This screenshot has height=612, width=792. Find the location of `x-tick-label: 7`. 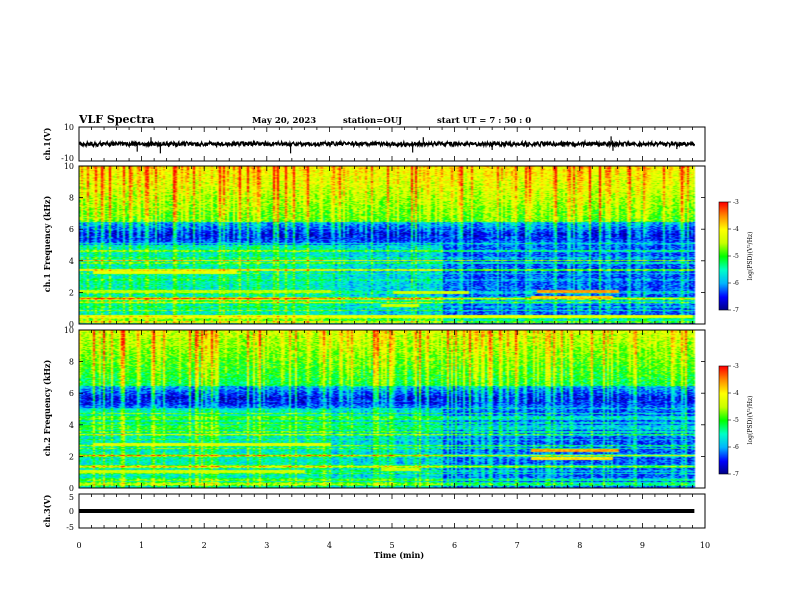

x-tick-label: 7 is located at coordinates (517, 545).